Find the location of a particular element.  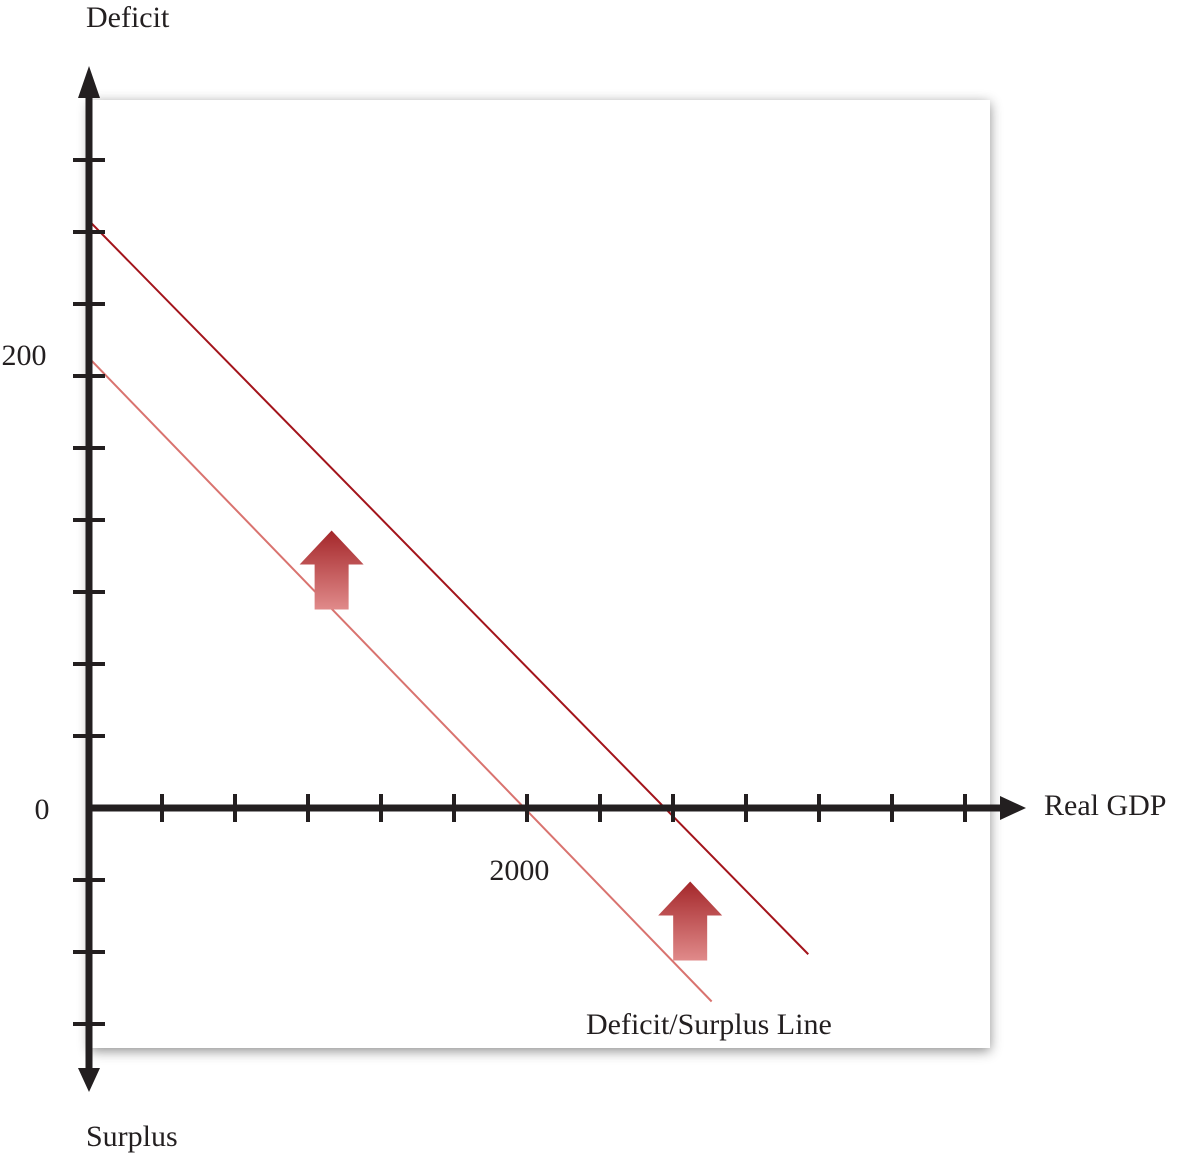

series-label-deficit-surplus-line: Deficit/Surplus Line is located at coordinates (709, 1024).